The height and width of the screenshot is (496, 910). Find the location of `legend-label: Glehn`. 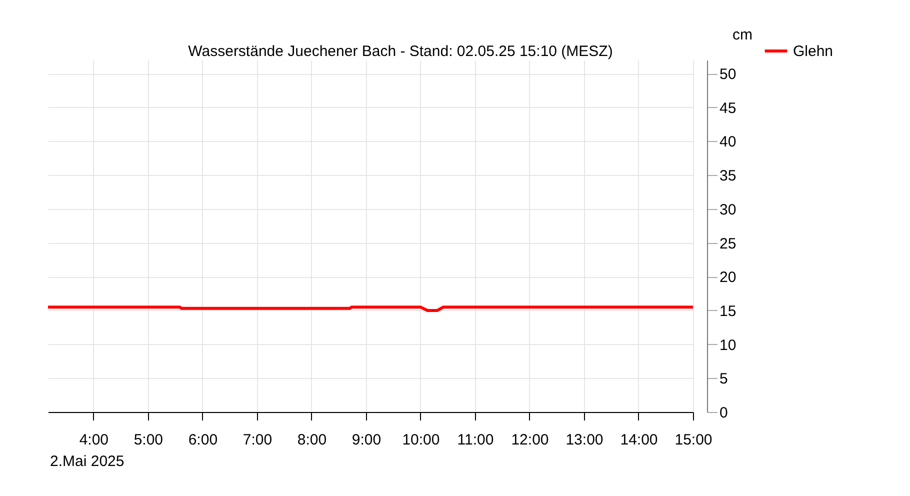

legend-label: Glehn is located at coordinates (813, 51).